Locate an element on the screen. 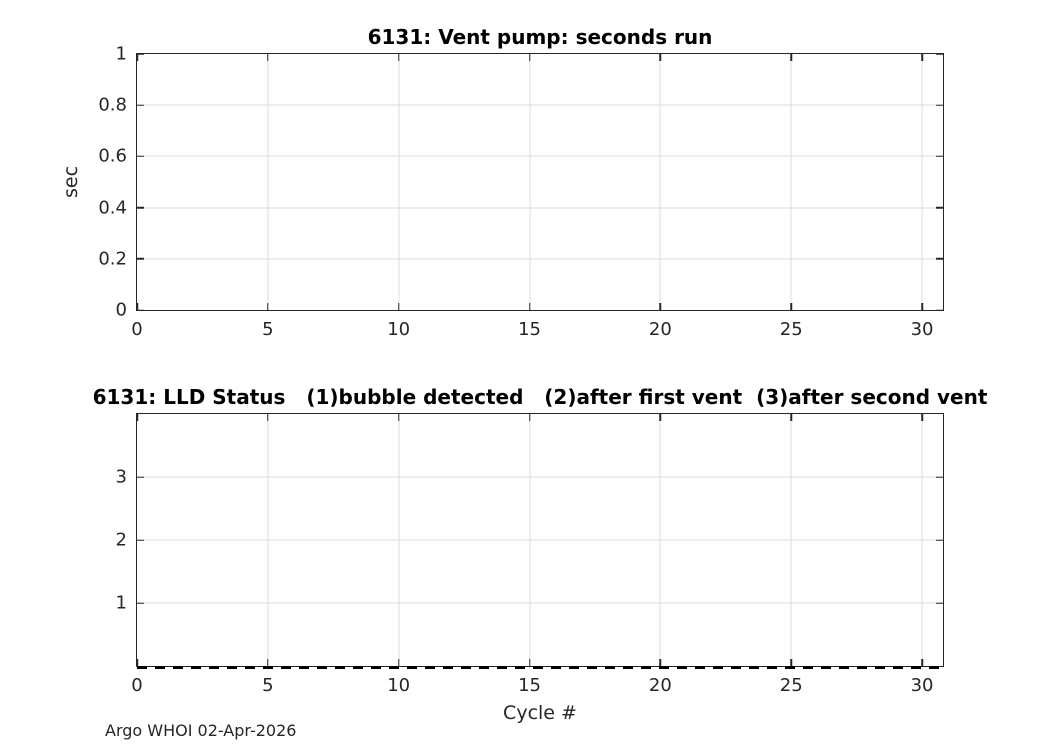 The height and width of the screenshot is (750, 1050). x-axis-label-cycle: Cycle # is located at coordinates (540, 713).